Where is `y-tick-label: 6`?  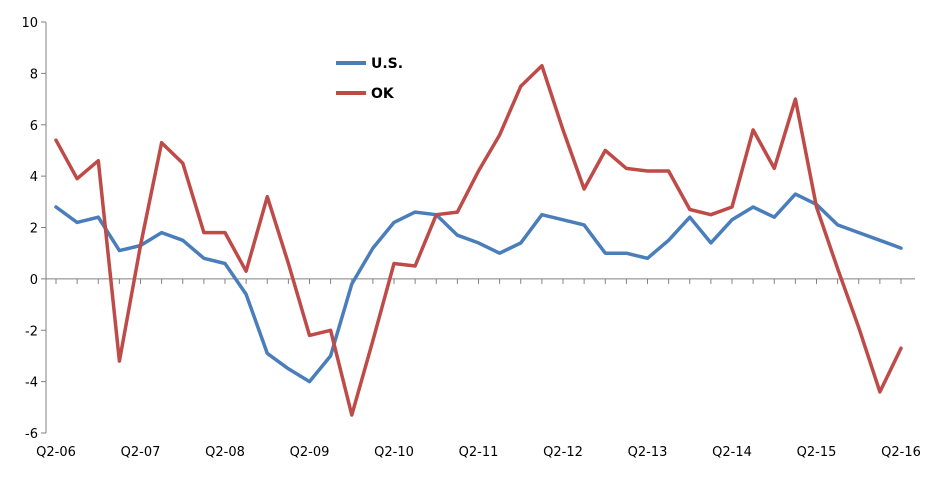 y-tick-label: 6 is located at coordinates (34, 126).